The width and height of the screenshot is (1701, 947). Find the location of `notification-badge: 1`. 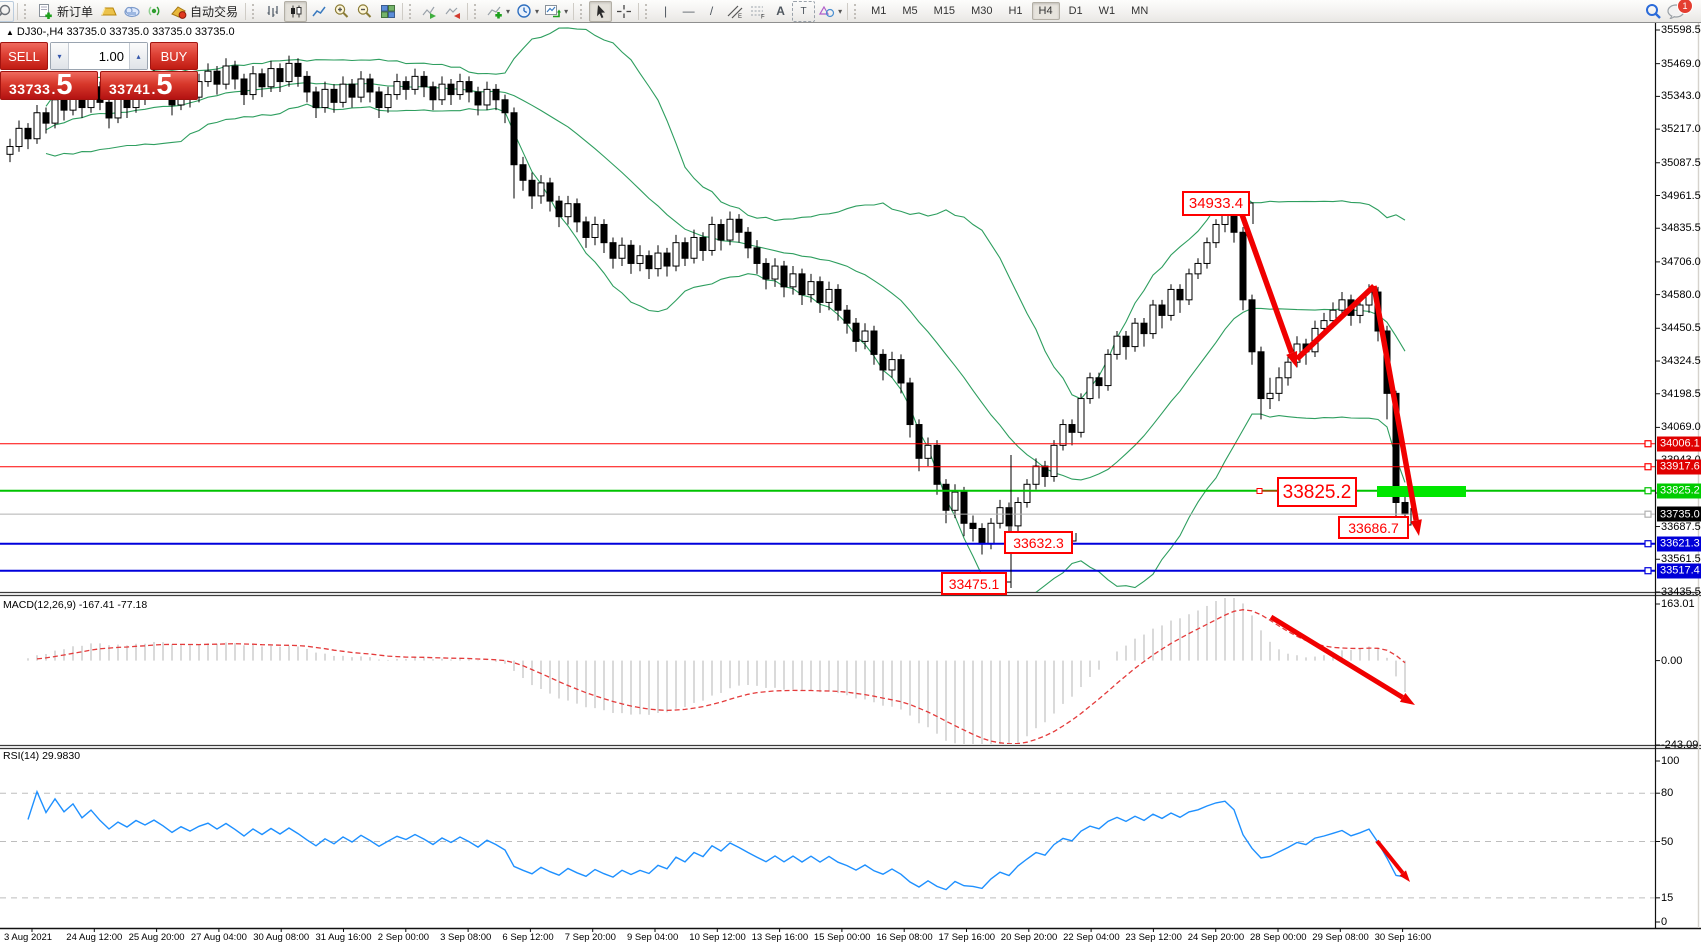

notification-badge: 1 is located at coordinates (1685, 7).